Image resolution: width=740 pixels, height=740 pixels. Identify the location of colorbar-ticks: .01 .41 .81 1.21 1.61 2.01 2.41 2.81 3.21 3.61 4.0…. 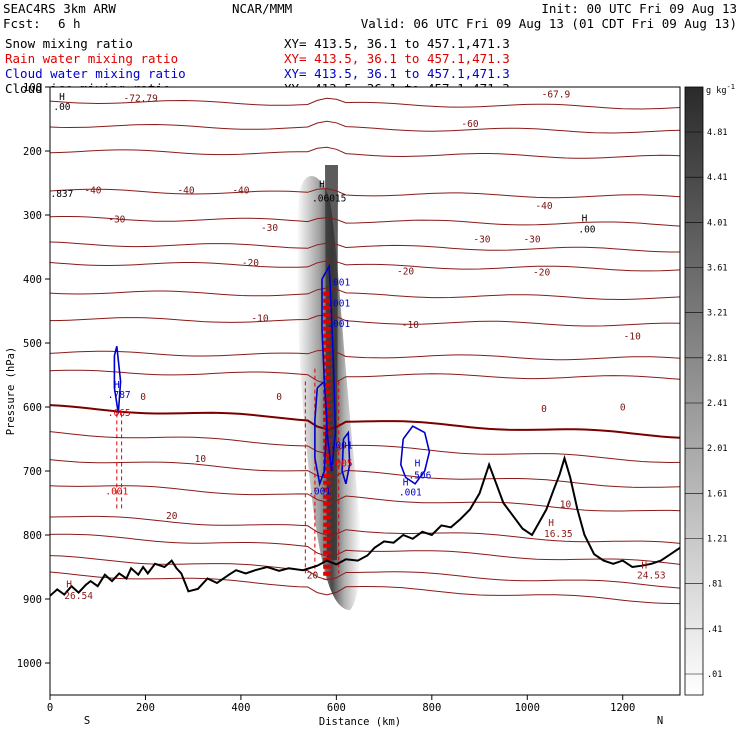
(706, 404).